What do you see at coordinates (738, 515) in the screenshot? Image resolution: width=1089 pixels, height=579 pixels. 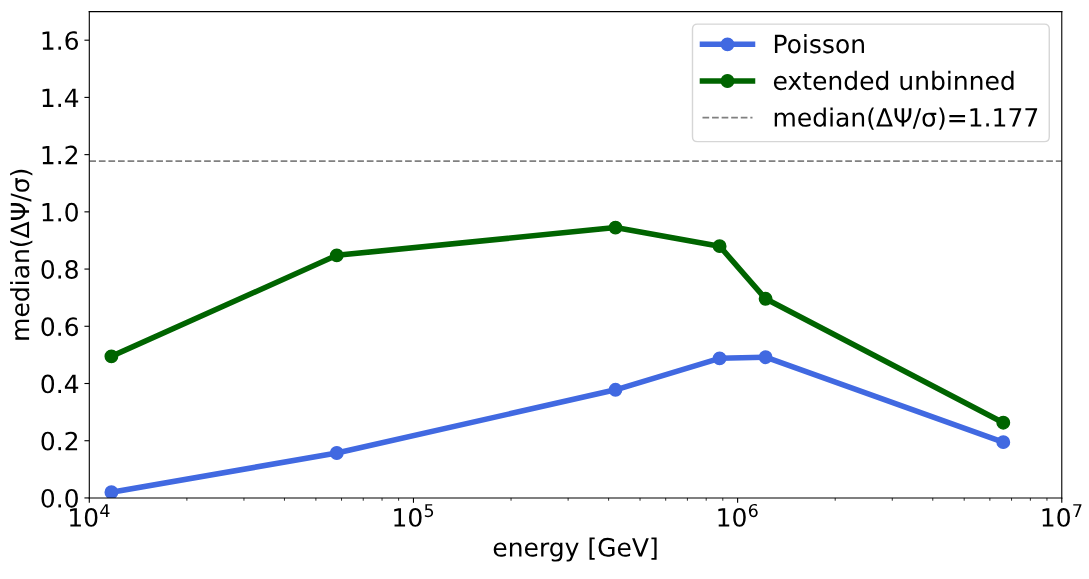 I see `x-tick-label: 10$^{6}$` at bounding box center [738, 515].